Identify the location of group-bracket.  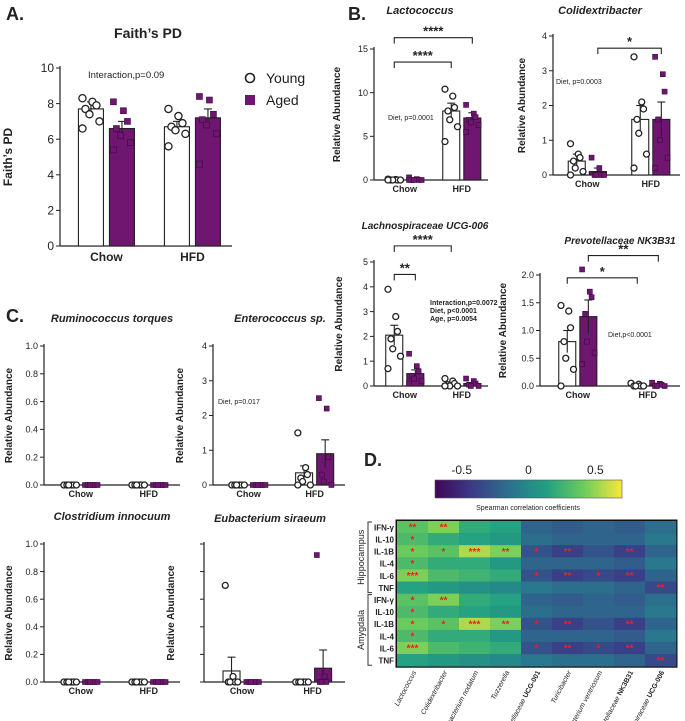
(369, 557).